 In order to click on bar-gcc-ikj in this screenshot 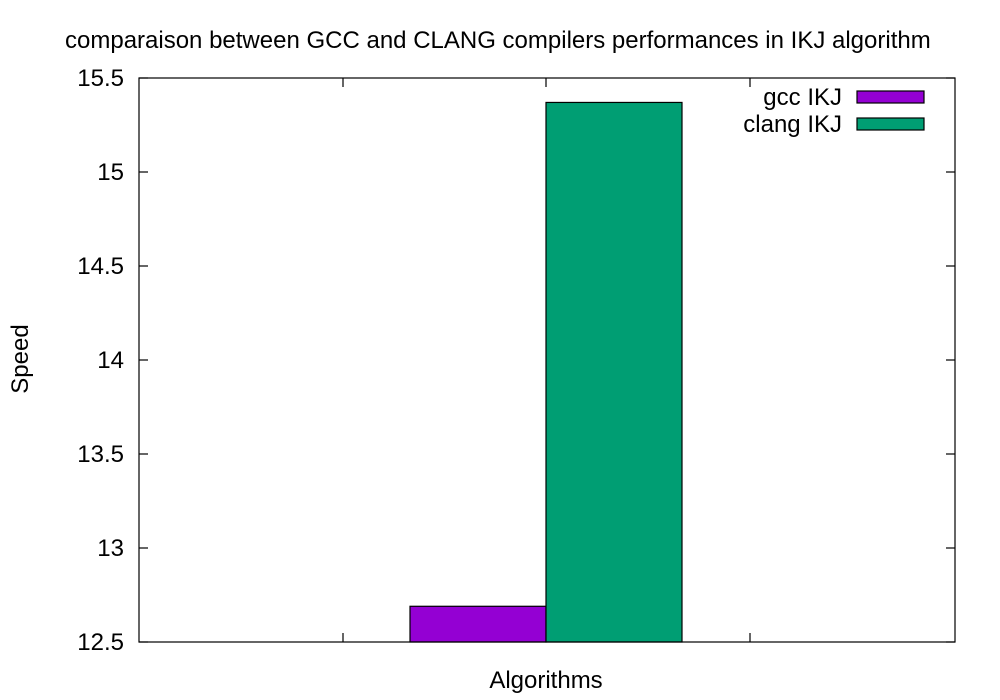, I will do `click(478, 624)`.